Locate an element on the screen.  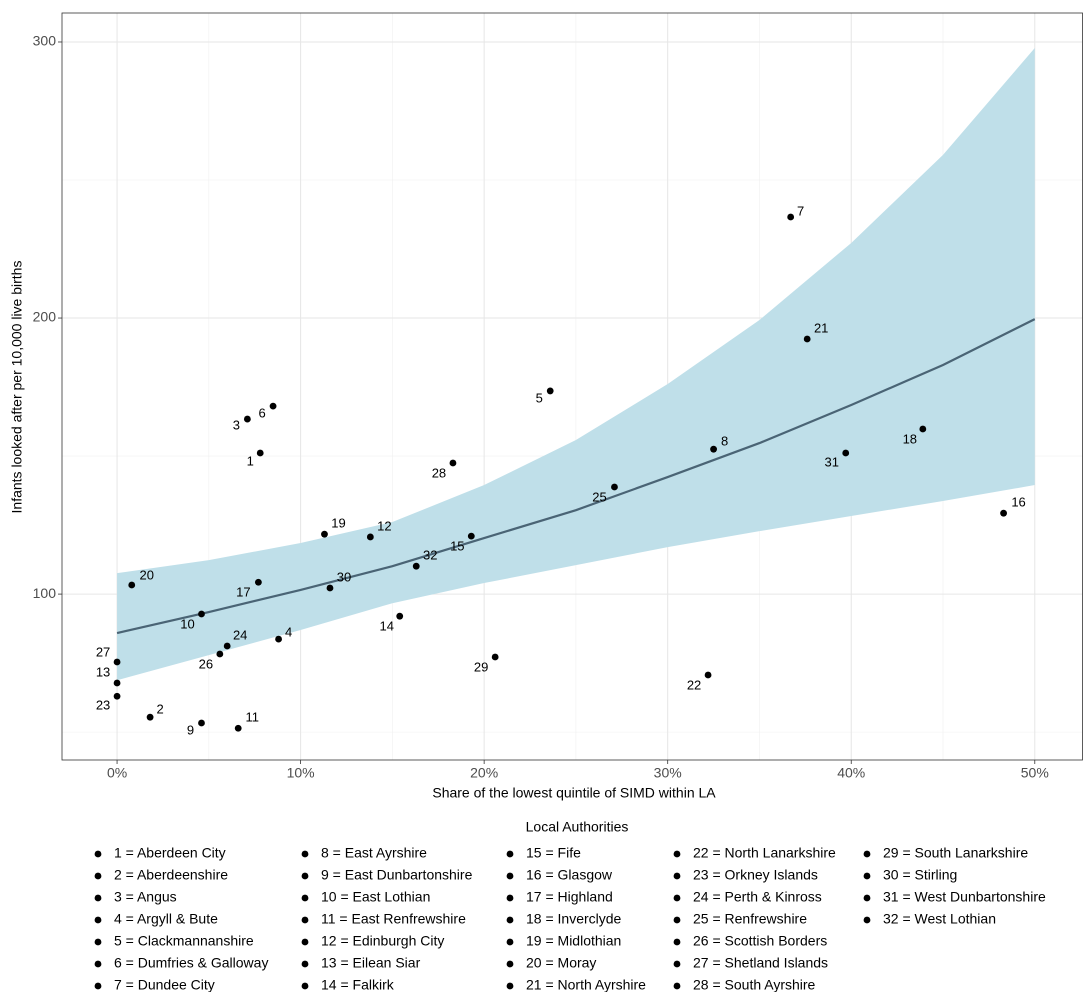
point-label: 7 is located at coordinates (800, 210).